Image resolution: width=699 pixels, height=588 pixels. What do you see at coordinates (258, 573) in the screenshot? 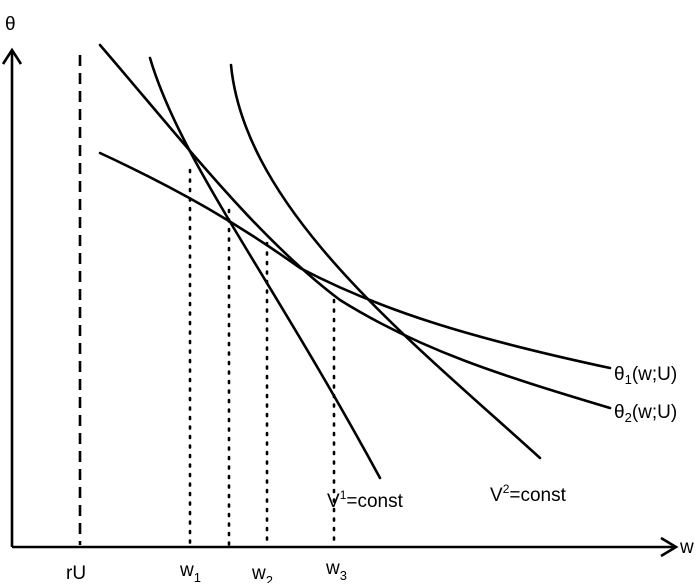
I see `w2-label-base: w` at bounding box center [258, 573].